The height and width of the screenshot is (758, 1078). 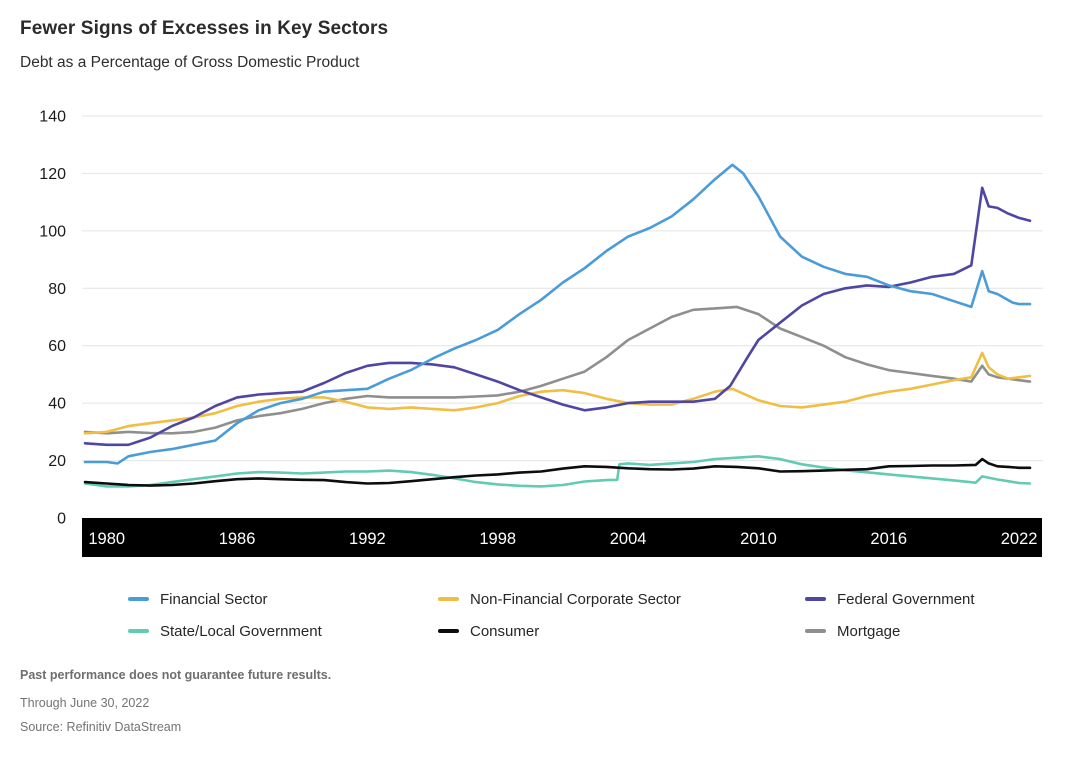 What do you see at coordinates (52, 117) in the screenshot?
I see `y-tick-label: 140` at bounding box center [52, 117].